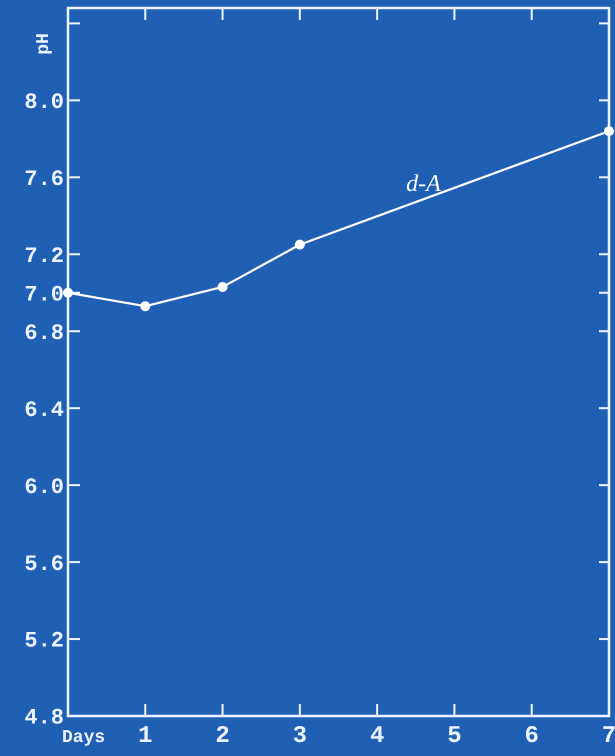 This screenshot has width=615, height=756. Describe the element at coordinates (608, 736) in the screenshot. I see `x-tick-label: 7` at that location.